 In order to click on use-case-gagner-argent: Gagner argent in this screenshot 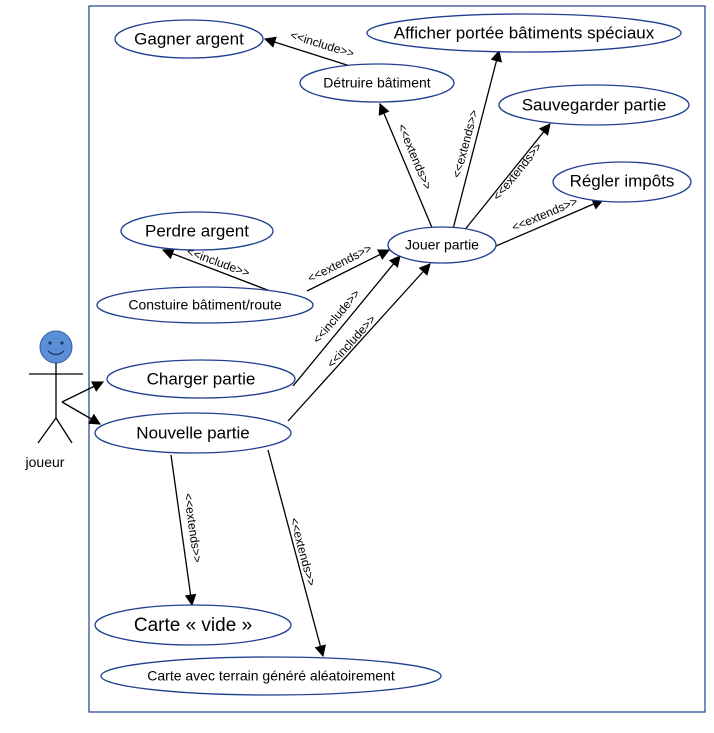, I will do `click(189, 39)`.